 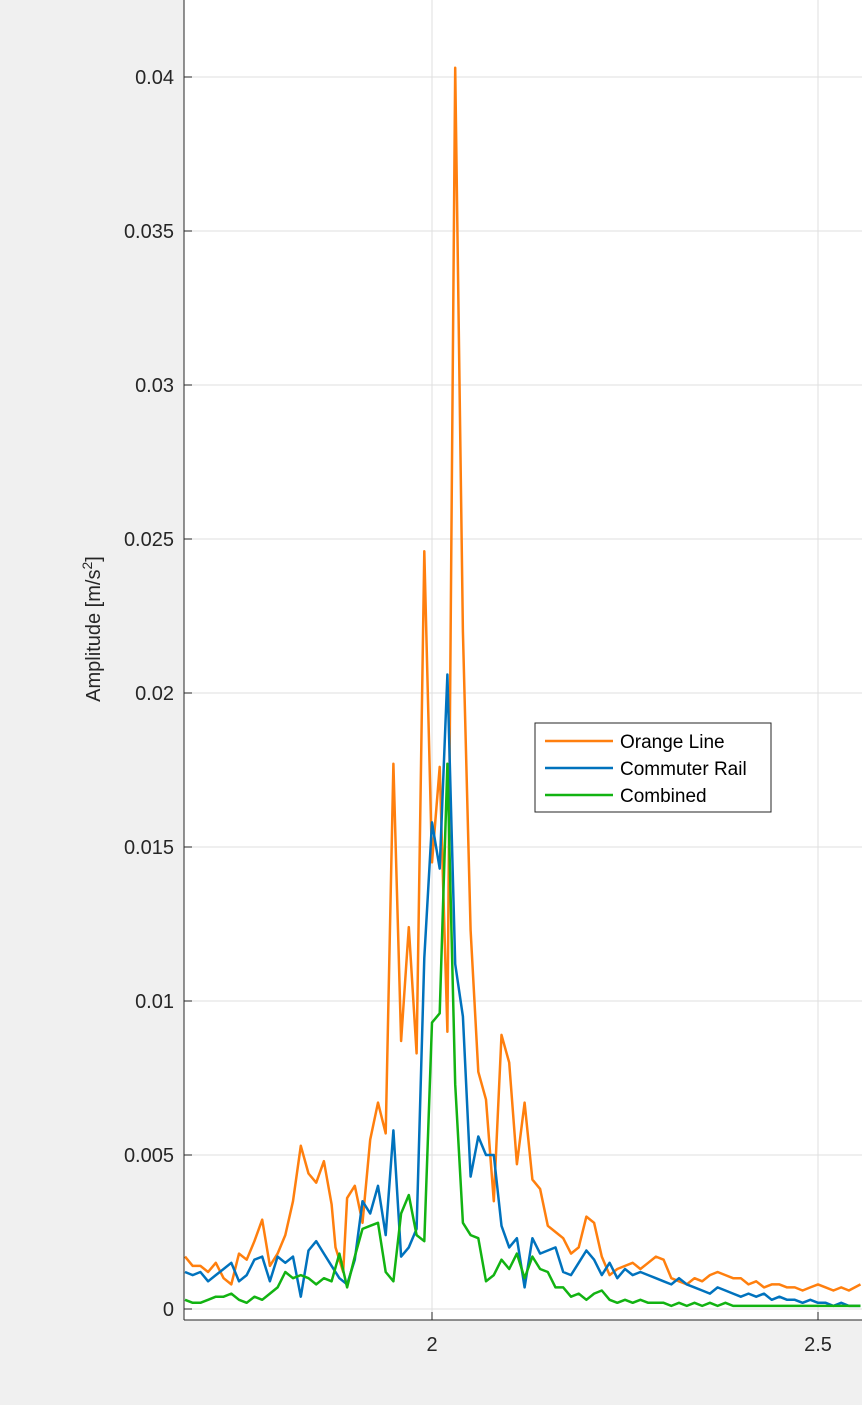 I want to click on legend-label: Orange Line, so click(x=672, y=742).